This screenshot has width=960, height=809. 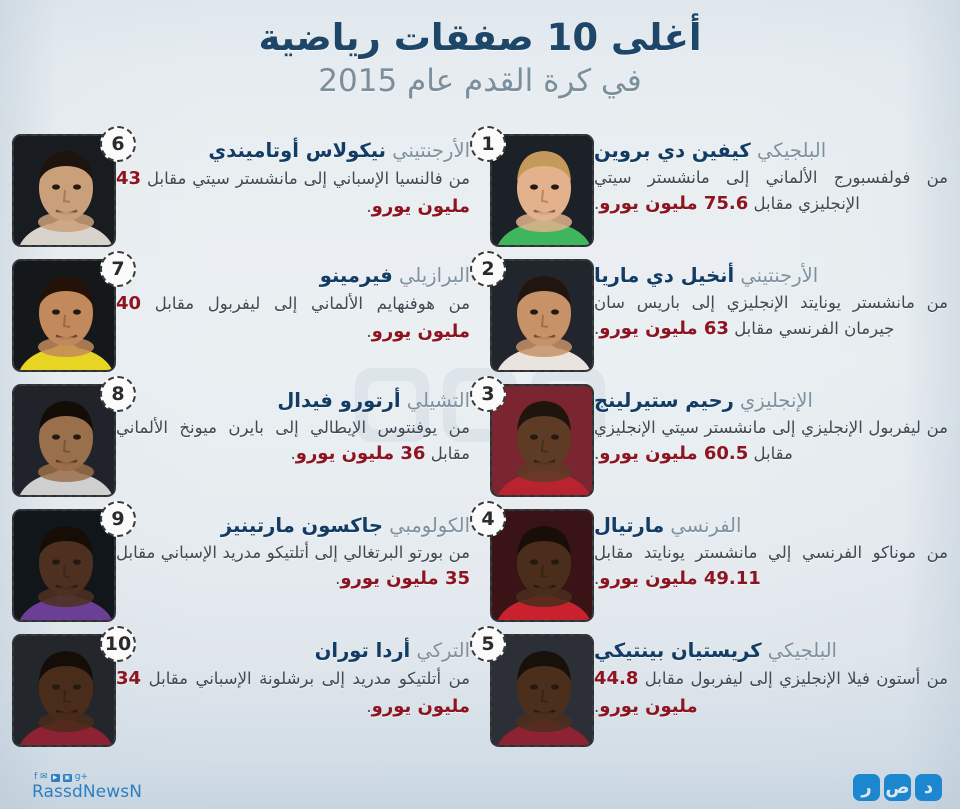 I want to click on entry-name-line: الكولومبي جاكسون مارتينيز, so click(x=293, y=526).